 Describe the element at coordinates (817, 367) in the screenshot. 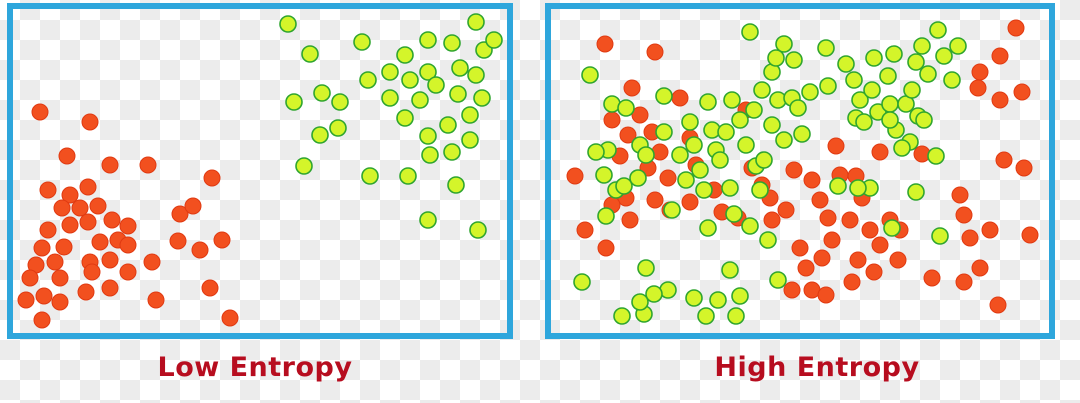

I see `high-entropy-caption: High Entropy` at that location.